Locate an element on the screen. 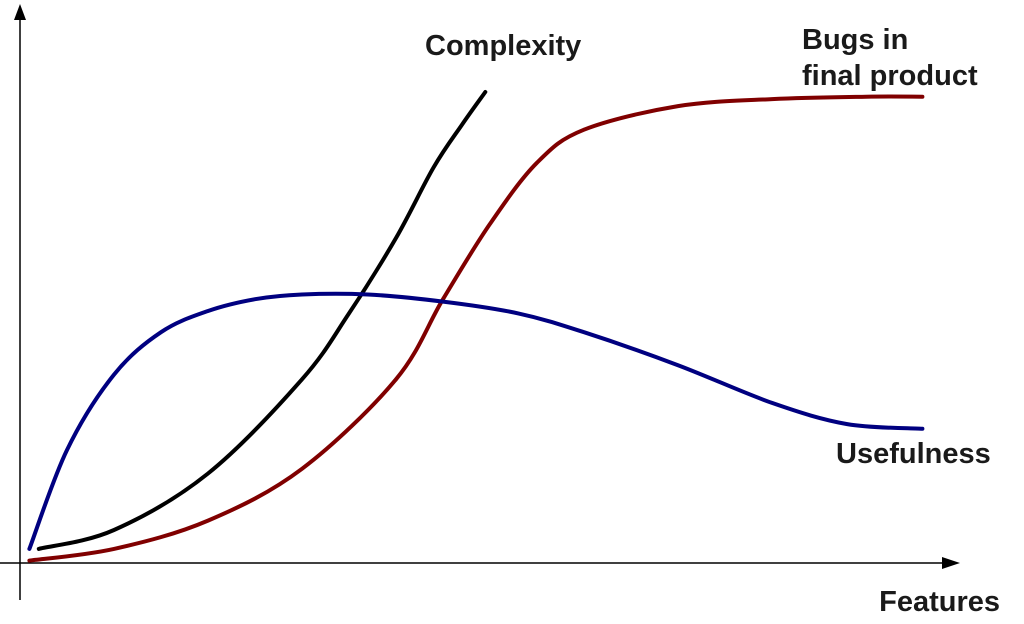  x-axis-arrow is located at coordinates (951, 563).